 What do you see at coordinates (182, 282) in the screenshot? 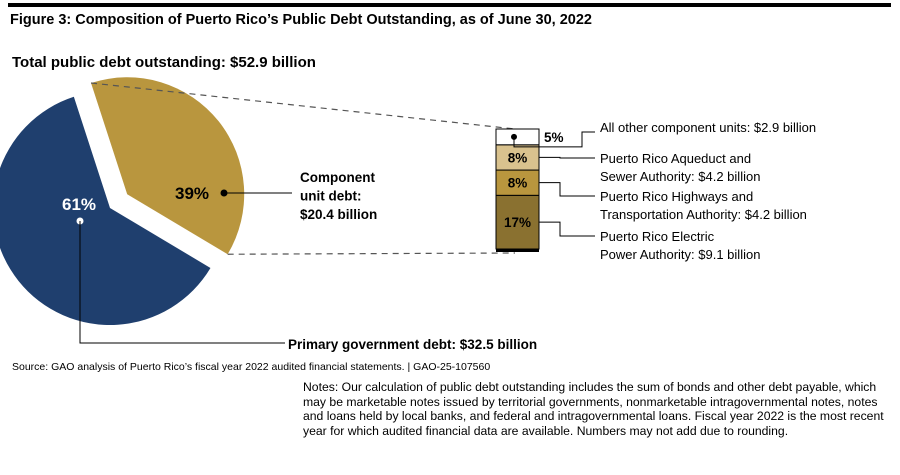
I see `leader-line-primary` at bounding box center [182, 282].